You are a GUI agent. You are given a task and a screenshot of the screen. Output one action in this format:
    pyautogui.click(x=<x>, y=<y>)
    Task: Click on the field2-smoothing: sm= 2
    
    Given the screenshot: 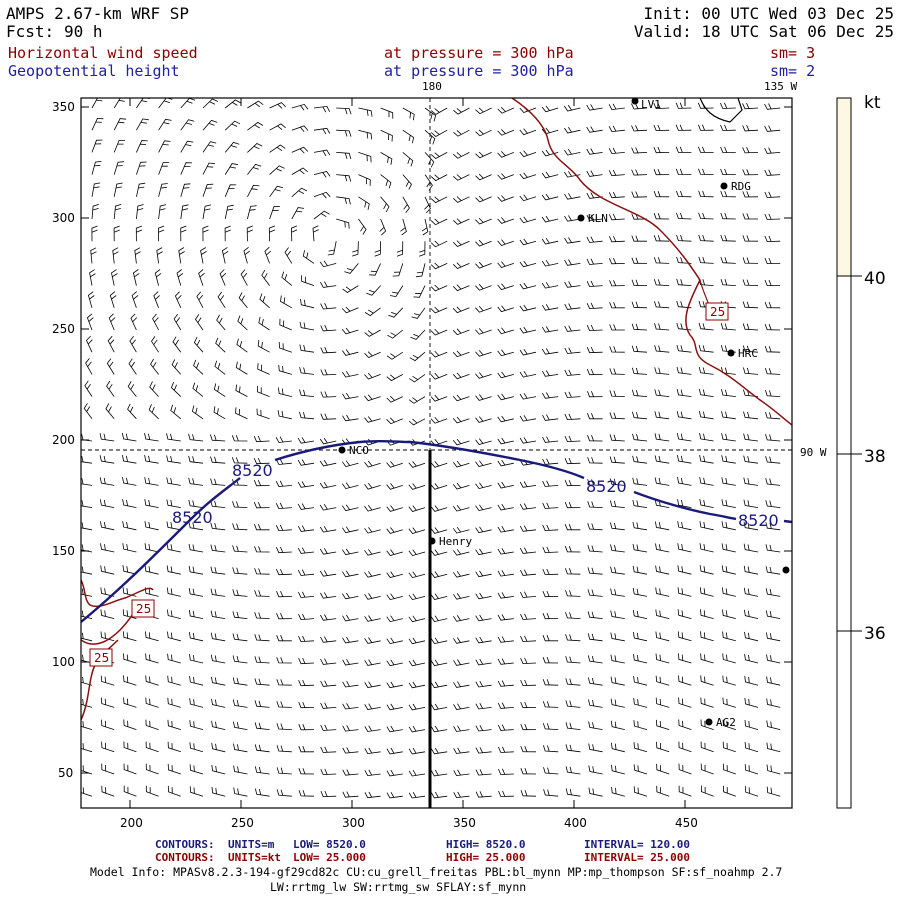 What is the action you would take?
    pyautogui.click(x=793, y=71)
    